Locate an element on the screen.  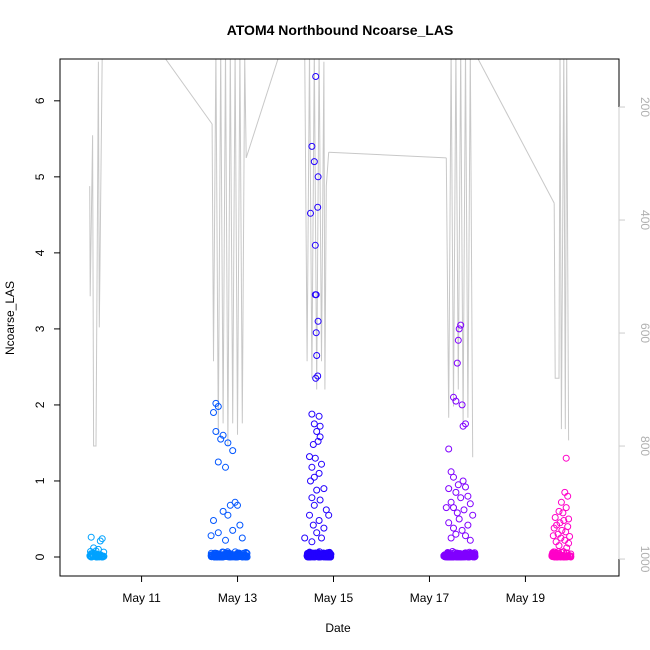
secondary-y-tick-label: 200 is located at coordinates (644, 107).